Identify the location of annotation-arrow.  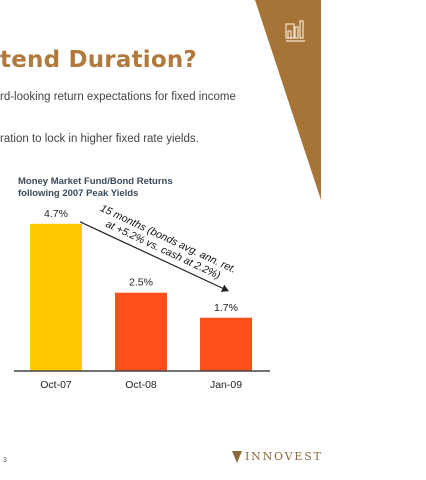
(154, 256).